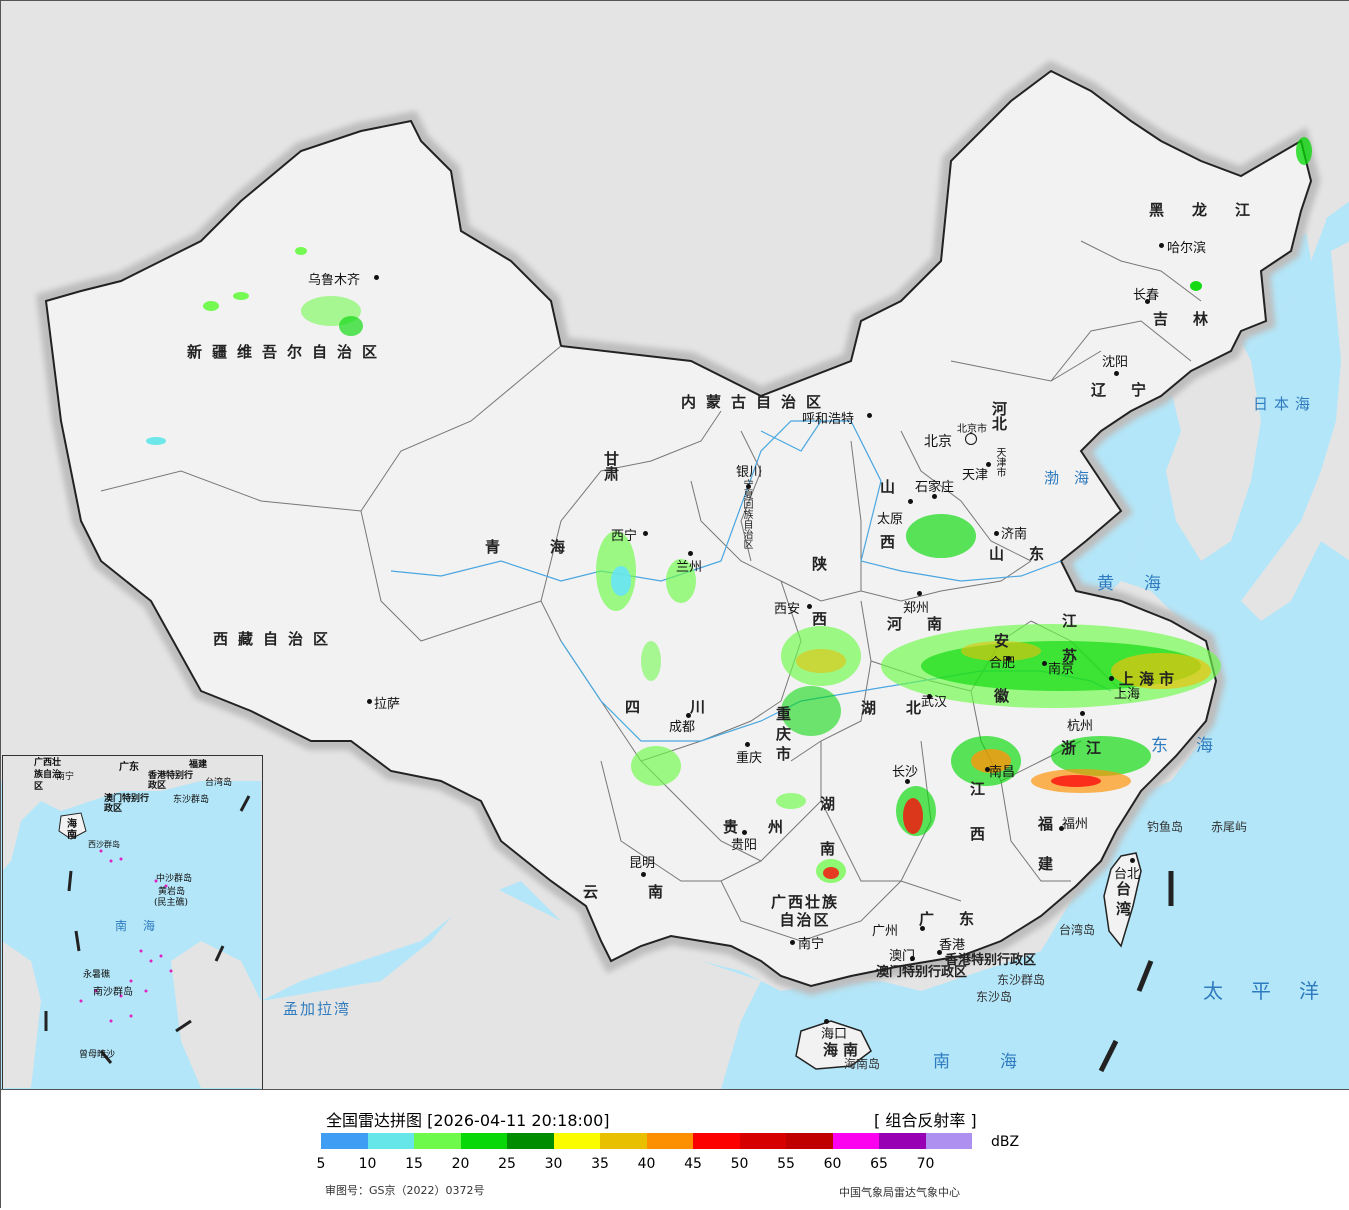 The image size is (1349, 1210). What do you see at coordinates (405, 1190) in the screenshot?
I see `approval-number: 审图号：GS京（2022）0372号` at bounding box center [405, 1190].